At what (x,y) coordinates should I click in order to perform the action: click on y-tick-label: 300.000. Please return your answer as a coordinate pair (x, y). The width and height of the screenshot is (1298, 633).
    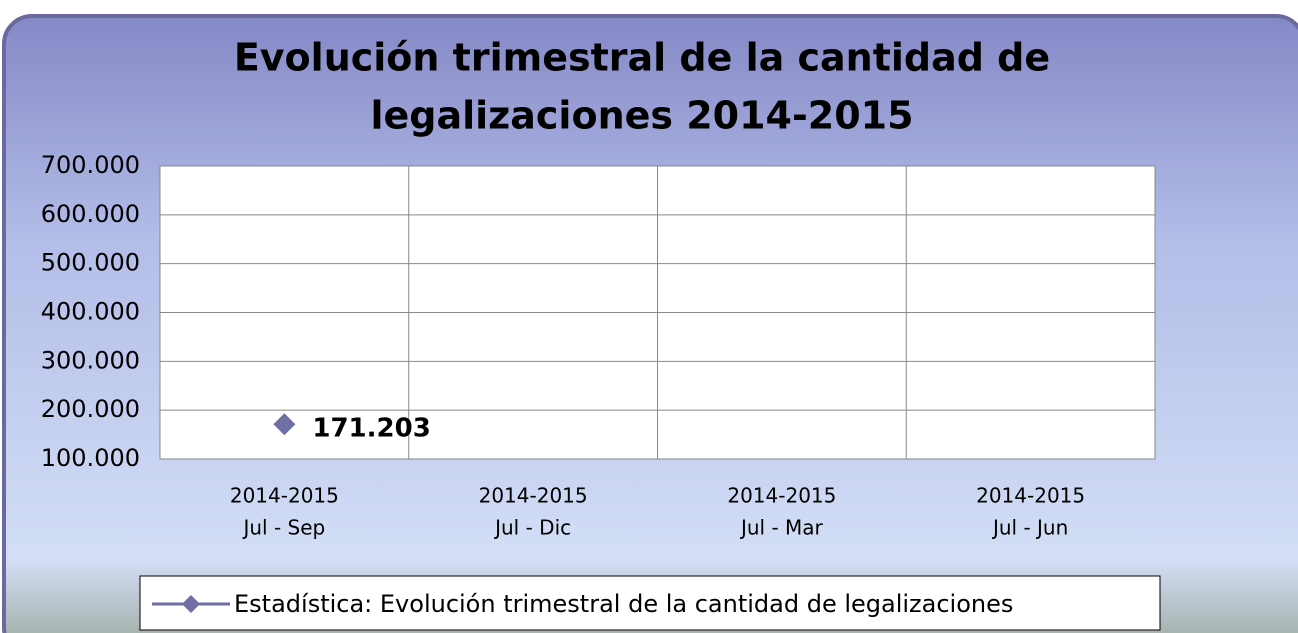
    Looking at the image, I should click on (90, 360).